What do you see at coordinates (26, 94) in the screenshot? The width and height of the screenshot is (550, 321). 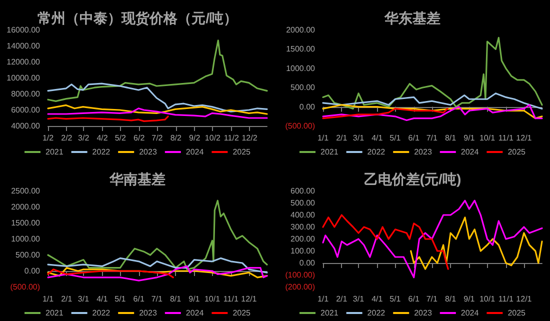 I see `y-tick-label: 8000.00` at bounding box center [26, 94].